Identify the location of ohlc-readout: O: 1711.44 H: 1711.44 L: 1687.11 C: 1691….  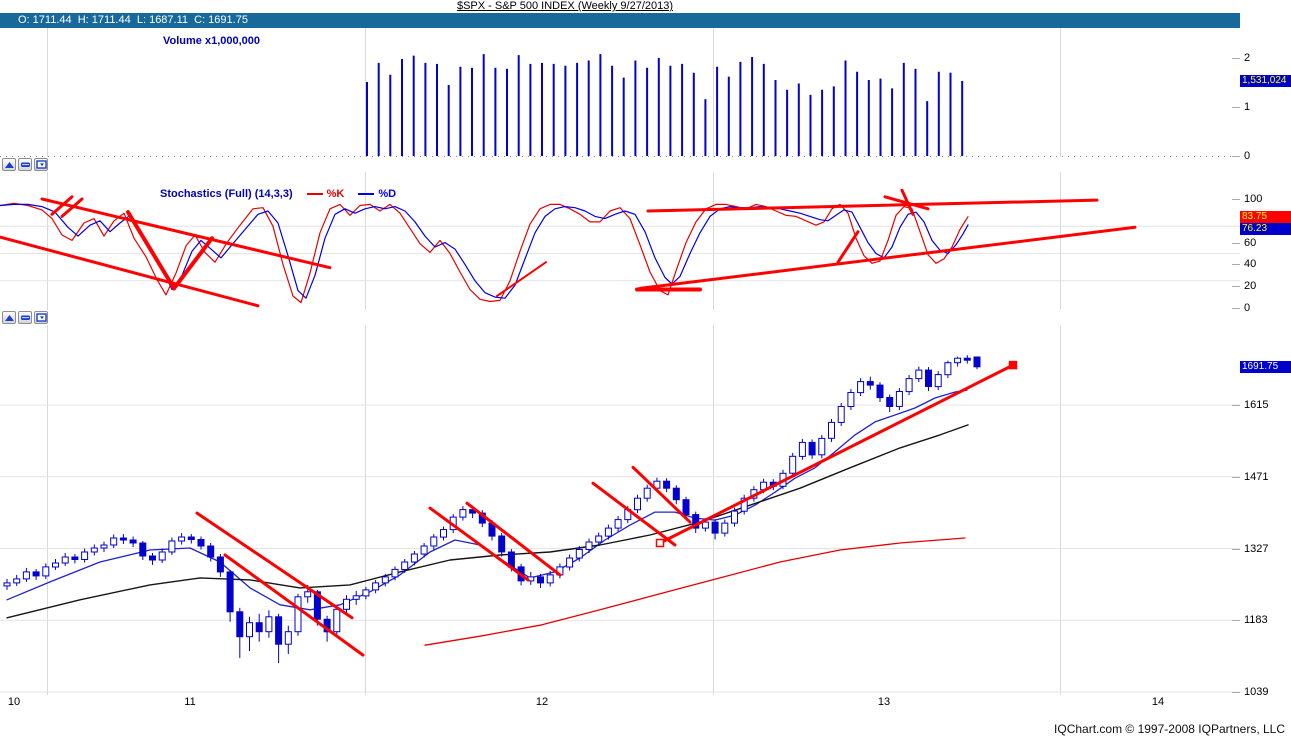
(645, 20).